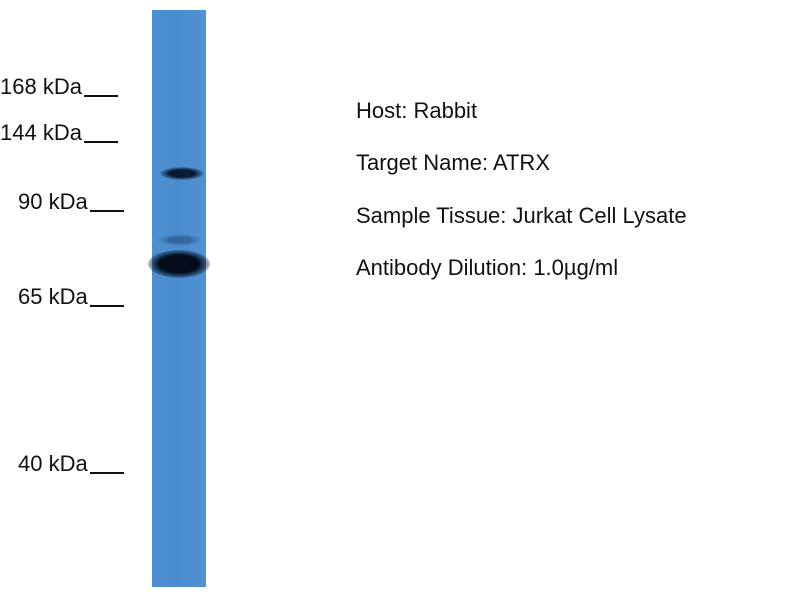  I want to click on dilution-label: Antibody Dilution: 1.0µg/ml, so click(487, 267).